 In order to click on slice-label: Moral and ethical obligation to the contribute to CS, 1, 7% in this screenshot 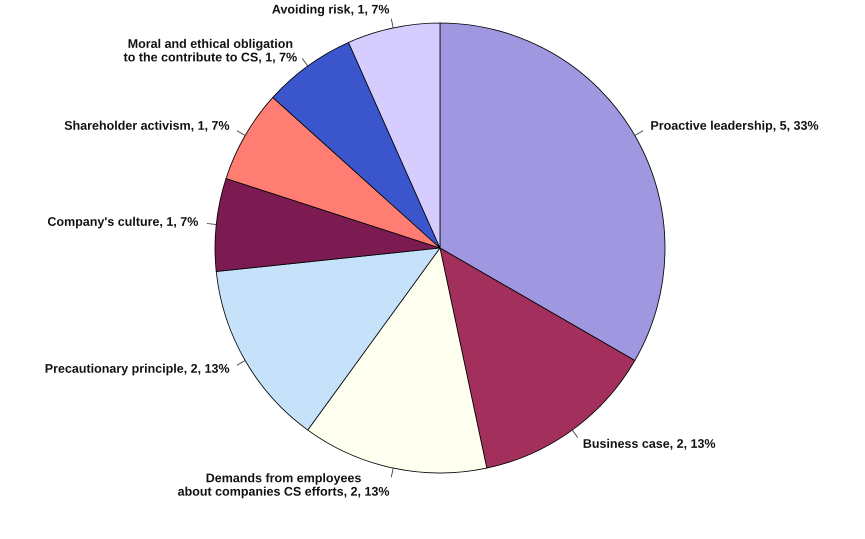, I will do `click(210, 51)`.